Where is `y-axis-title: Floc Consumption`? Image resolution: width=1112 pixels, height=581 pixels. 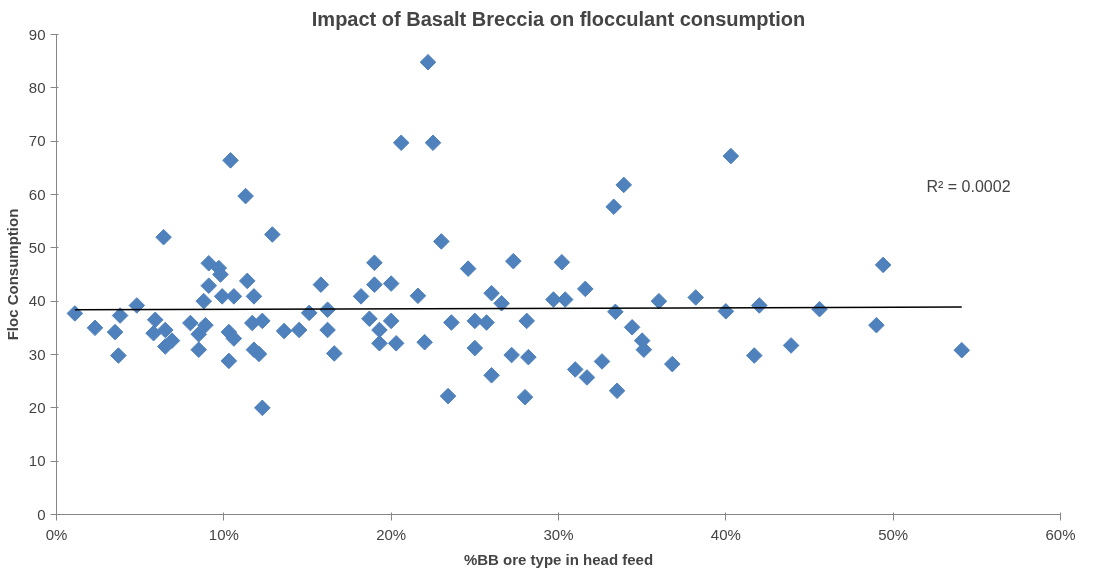 y-axis-title: Floc Consumption is located at coordinates (12, 274).